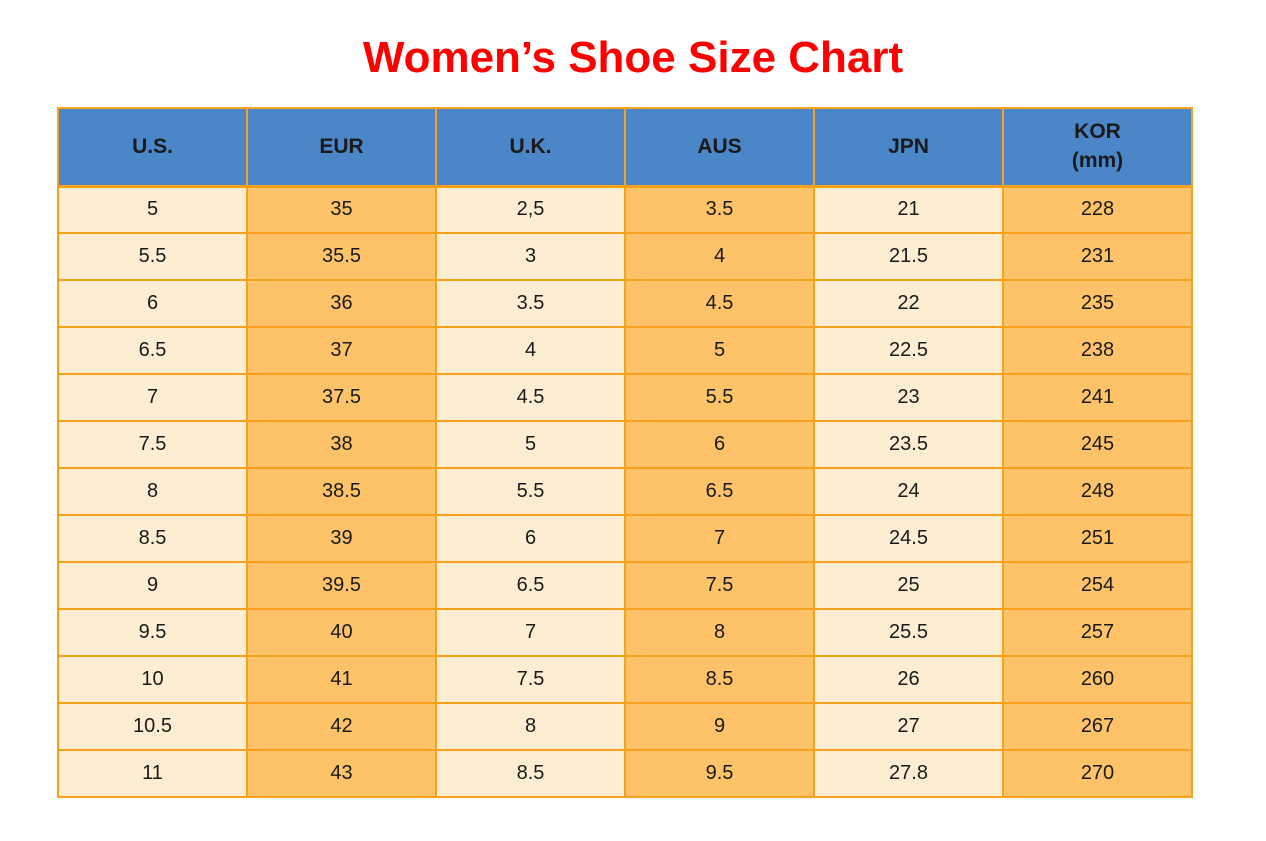  Describe the element at coordinates (908, 209) in the screenshot. I see `cell-jpn: 21` at that location.